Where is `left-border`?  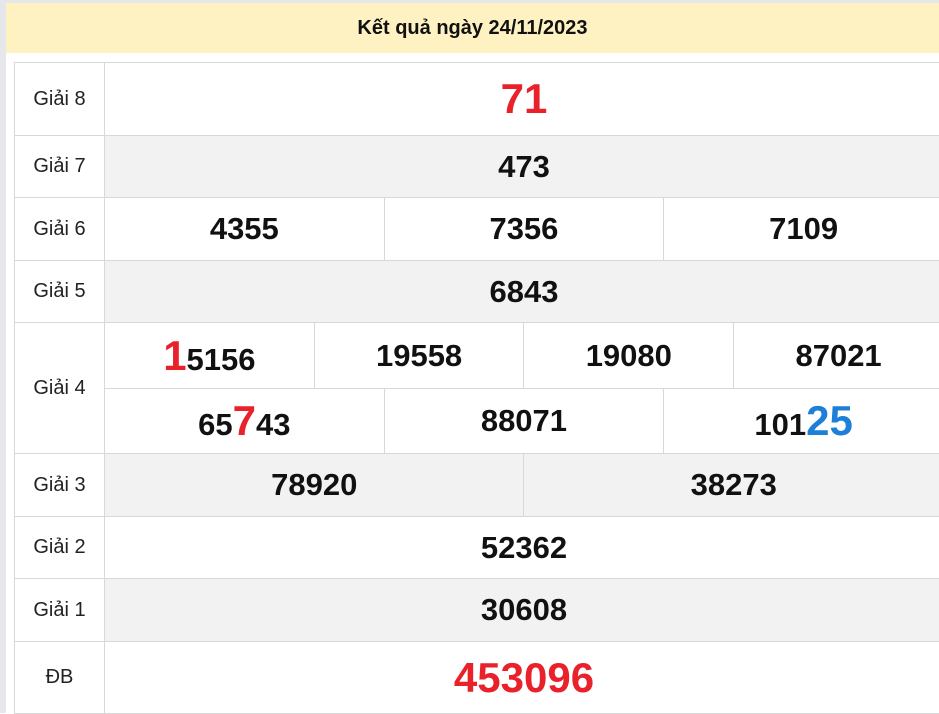 left-border is located at coordinates (3, 356).